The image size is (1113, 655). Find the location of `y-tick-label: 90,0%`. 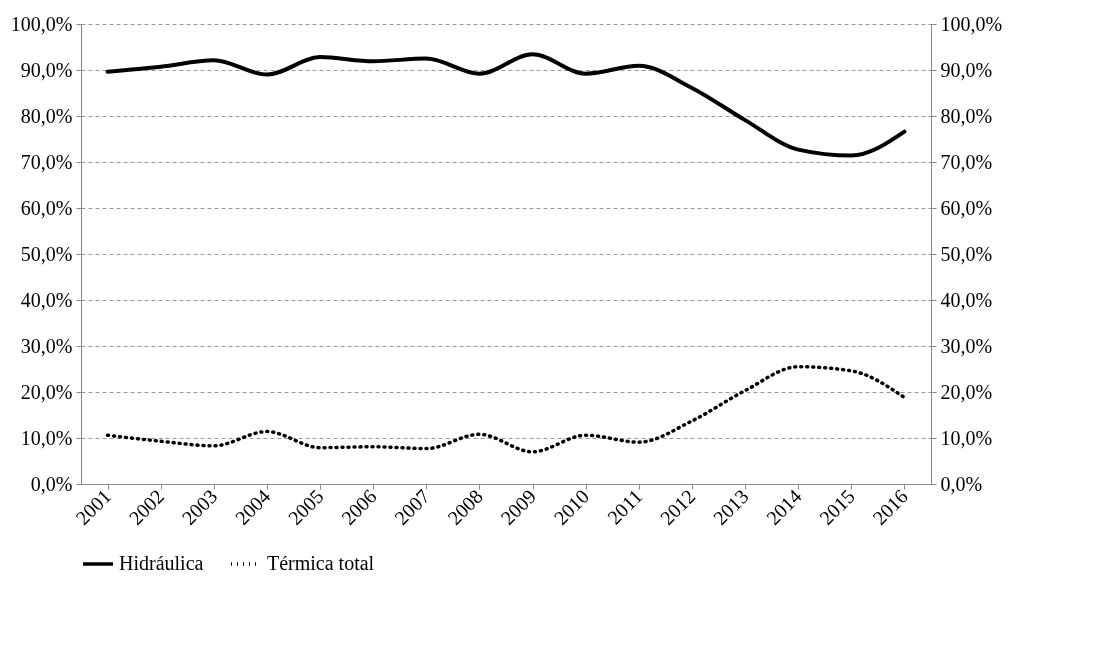

y-tick-label: 90,0% is located at coordinates (46, 69).